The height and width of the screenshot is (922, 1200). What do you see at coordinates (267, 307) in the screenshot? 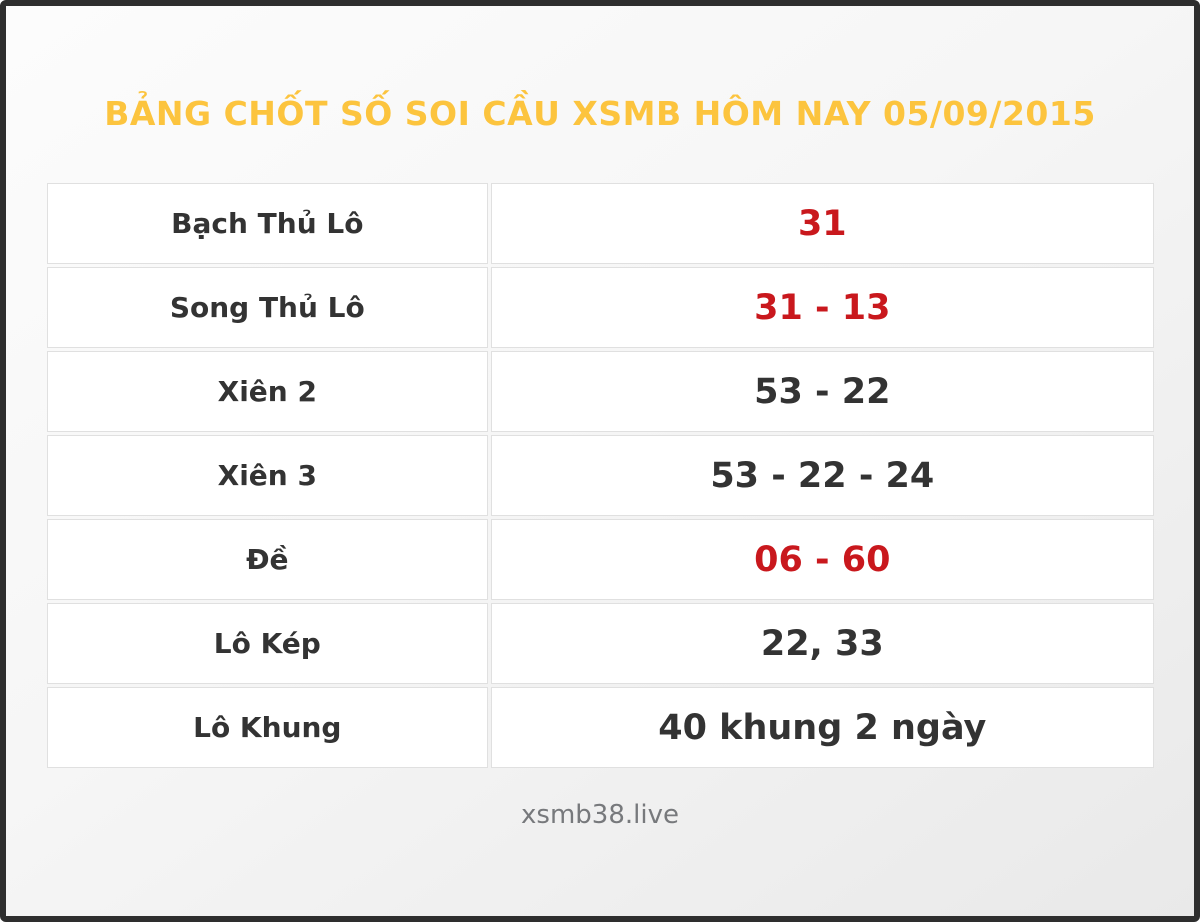
I see `row-label-cell: Song Thủ Lô` at bounding box center [267, 307].